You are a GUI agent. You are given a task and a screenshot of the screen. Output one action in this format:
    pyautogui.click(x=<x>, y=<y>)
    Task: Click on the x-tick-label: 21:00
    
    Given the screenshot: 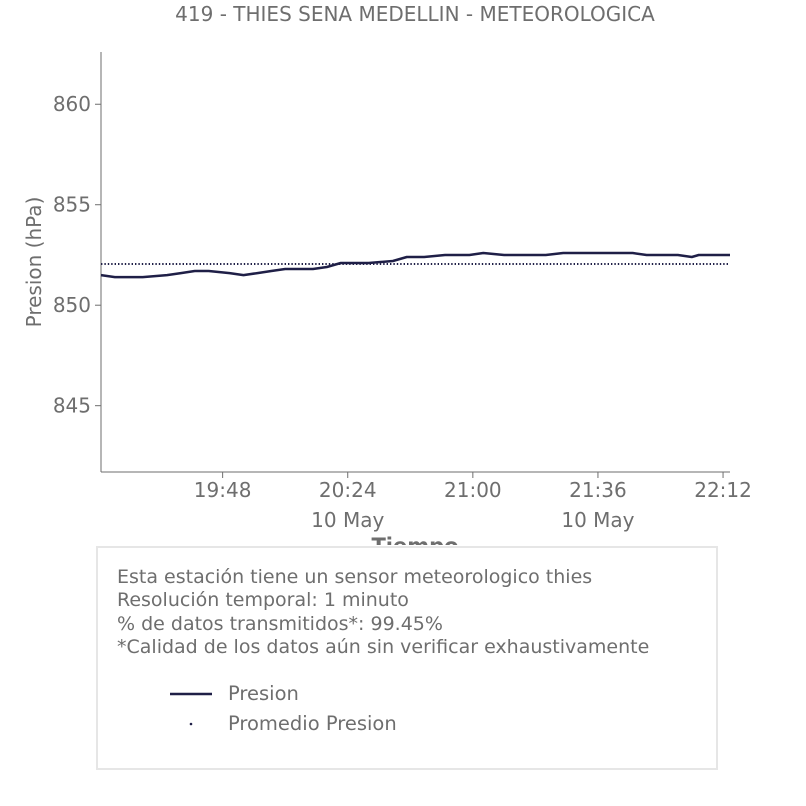 What is the action you would take?
    pyautogui.click(x=473, y=490)
    